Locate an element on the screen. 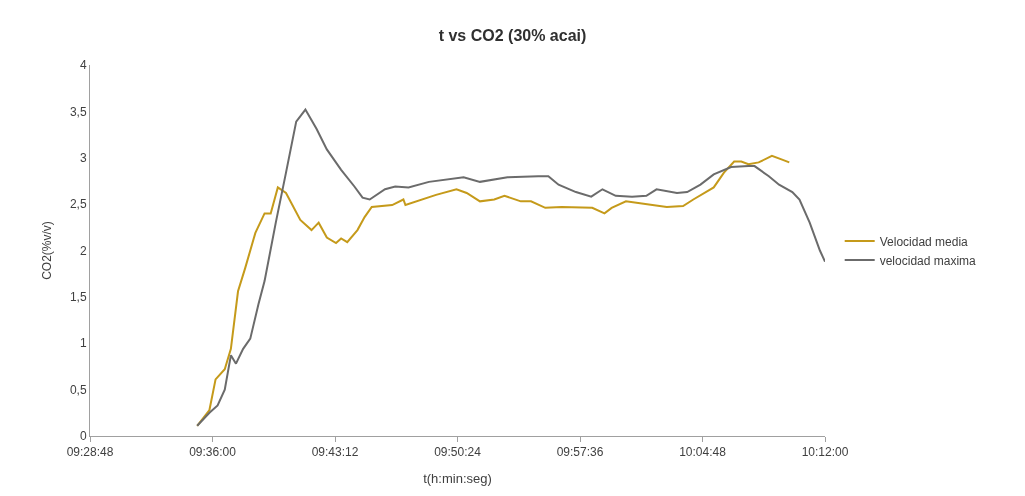 The width and height of the screenshot is (1025, 496). y-axis-title: CO2(%v/v) is located at coordinates (47, 250).